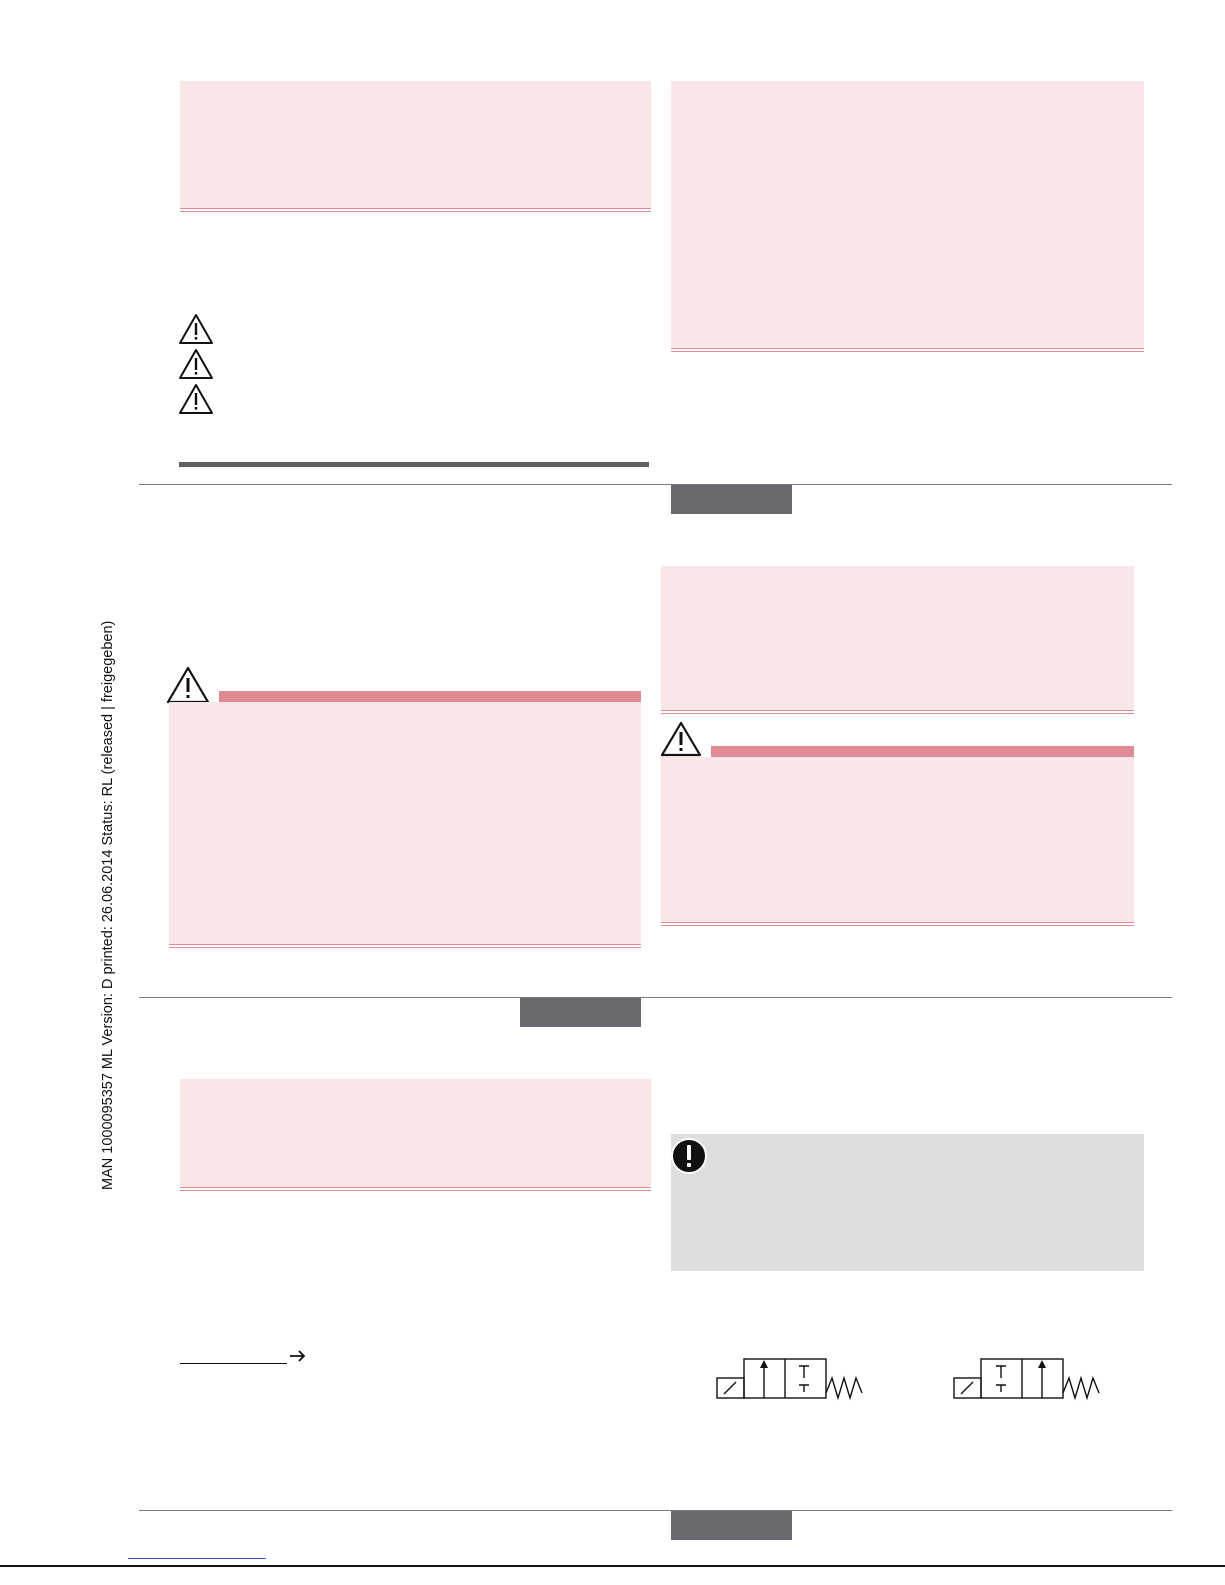 This screenshot has height=1585, width=1225. What do you see at coordinates (897, 638) in the screenshot?
I see `mid-right-pink-box` at bounding box center [897, 638].